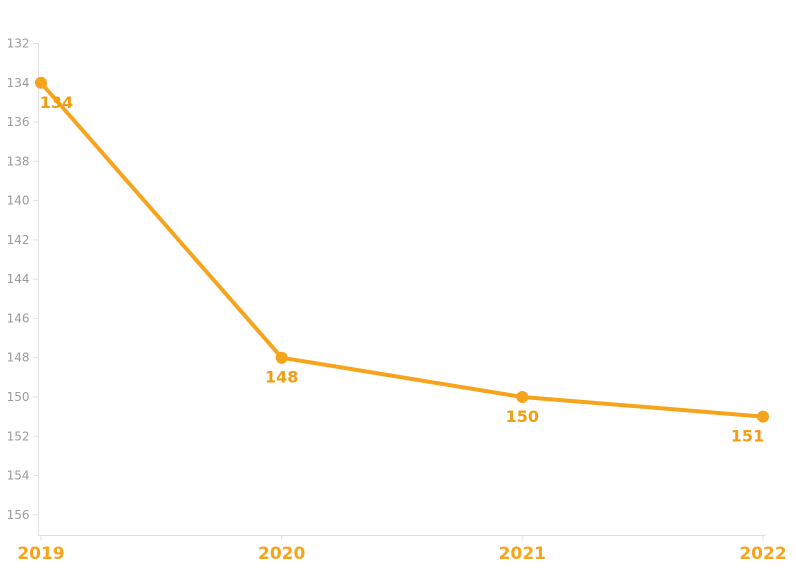  Describe the element at coordinates (762, 554) in the screenshot. I see `x-tick-label: 2022` at that location.